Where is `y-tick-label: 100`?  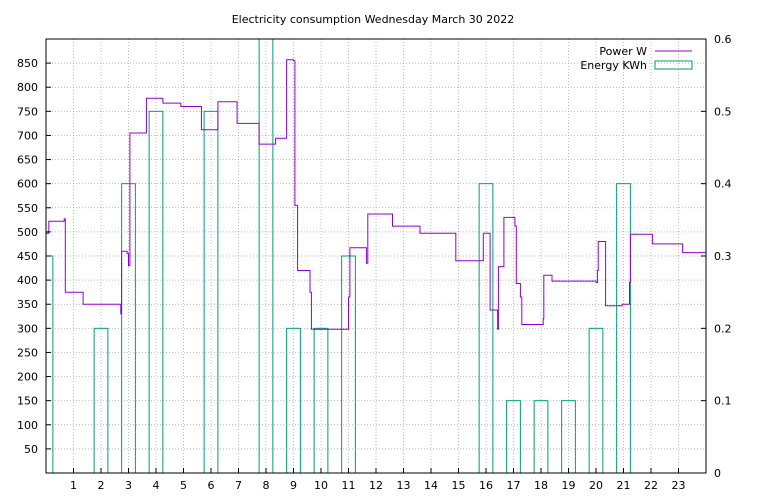 y-tick-label: 100 is located at coordinates (27, 425).